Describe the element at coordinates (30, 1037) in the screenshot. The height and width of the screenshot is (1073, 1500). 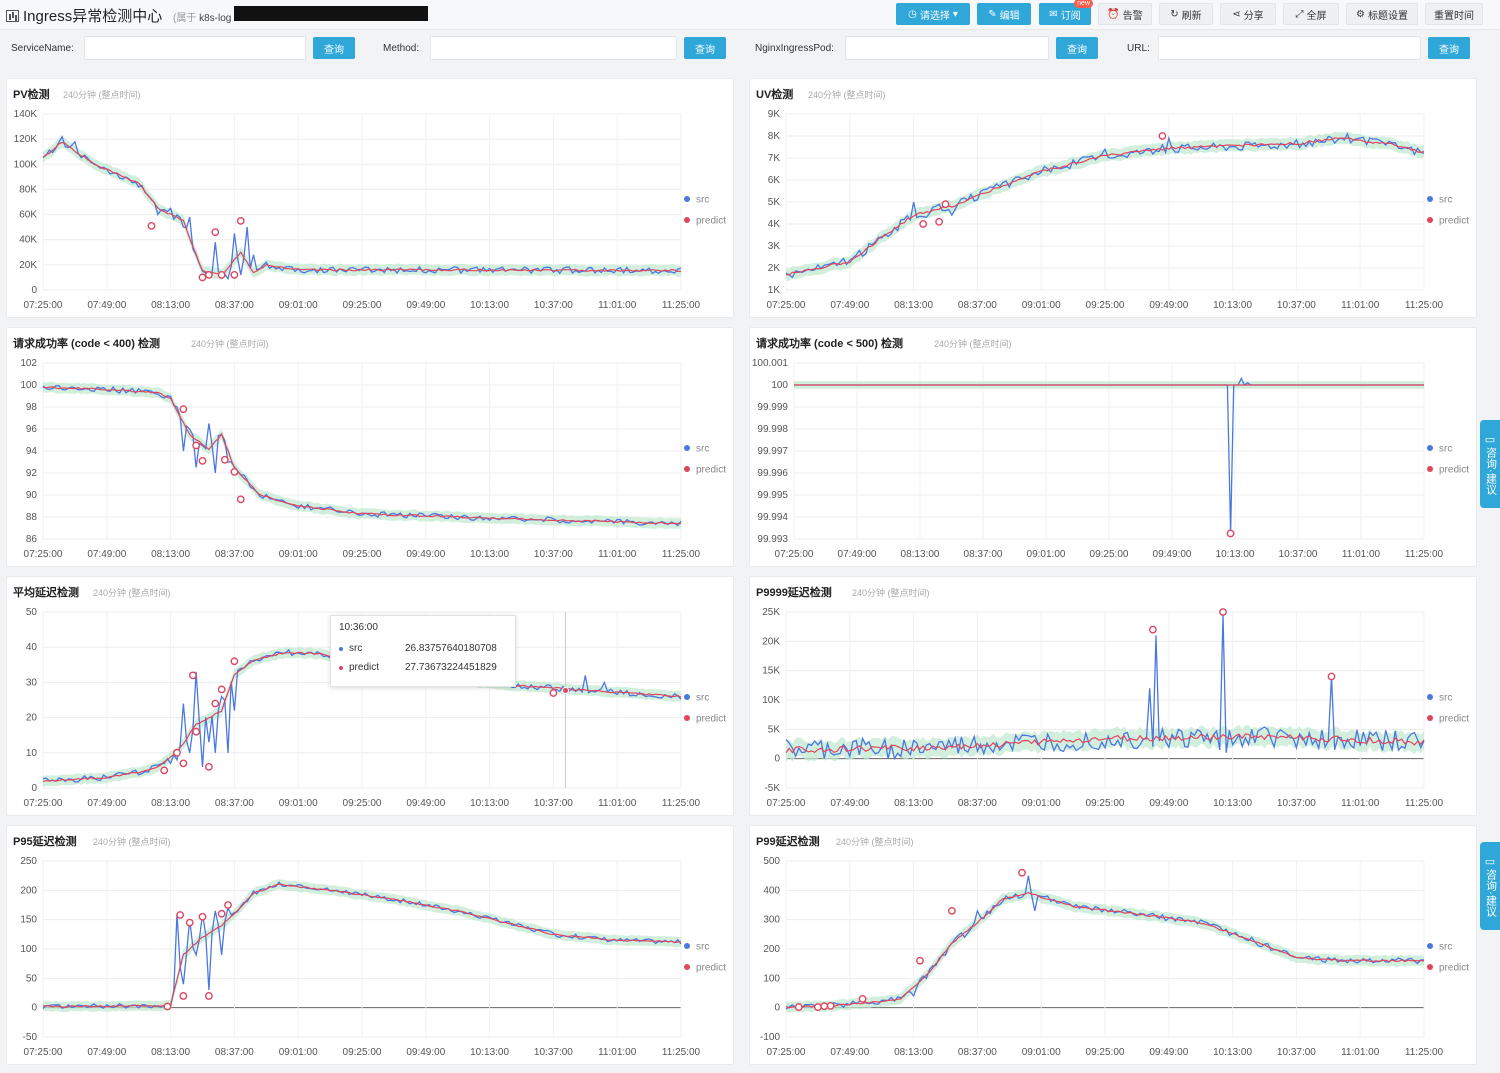
I see `y-tick-label: -50` at that location.